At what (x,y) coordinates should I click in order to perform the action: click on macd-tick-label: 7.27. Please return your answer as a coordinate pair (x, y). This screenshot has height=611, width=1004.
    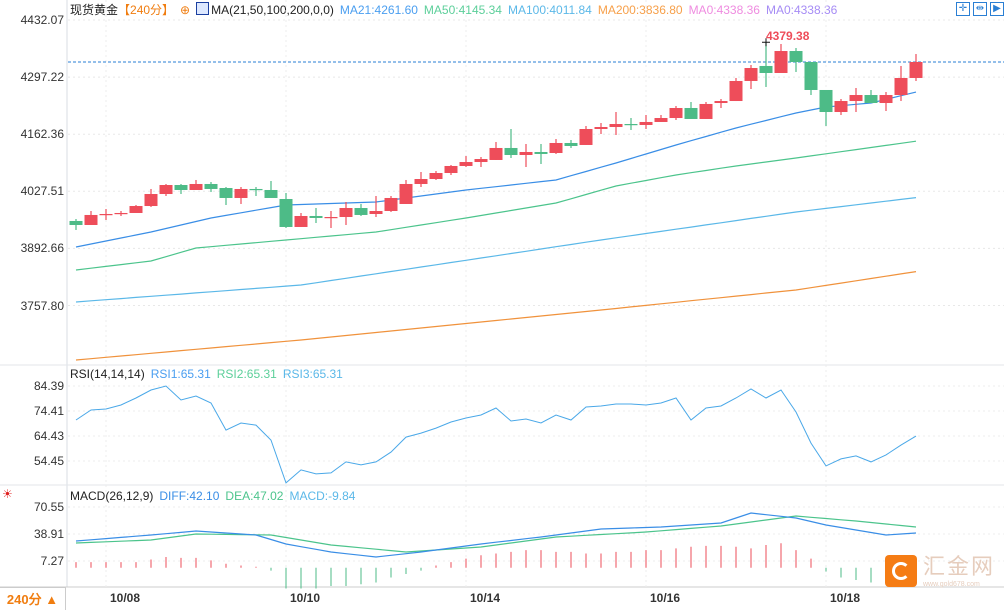
    Looking at the image, I should click on (52, 561).